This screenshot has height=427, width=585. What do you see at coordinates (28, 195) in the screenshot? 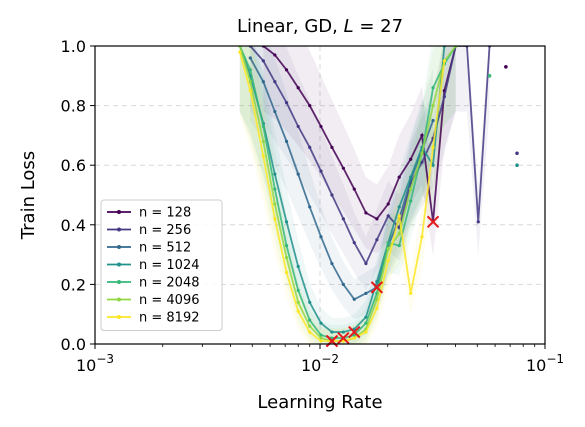
I see `y-axis-label: Train Loss` at bounding box center [28, 195].